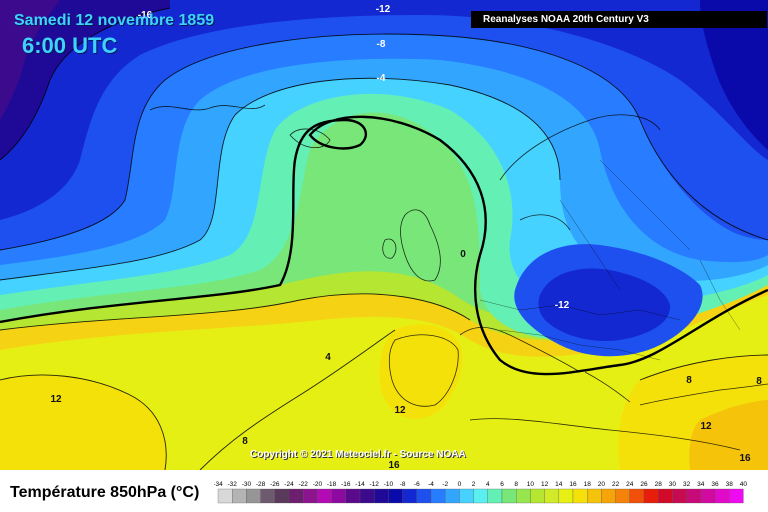 The width and height of the screenshot is (768, 512). What do you see at coordinates (247, 484) in the screenshot?
I see `legend-tick-label: -30` at bounding box center [247, 484].